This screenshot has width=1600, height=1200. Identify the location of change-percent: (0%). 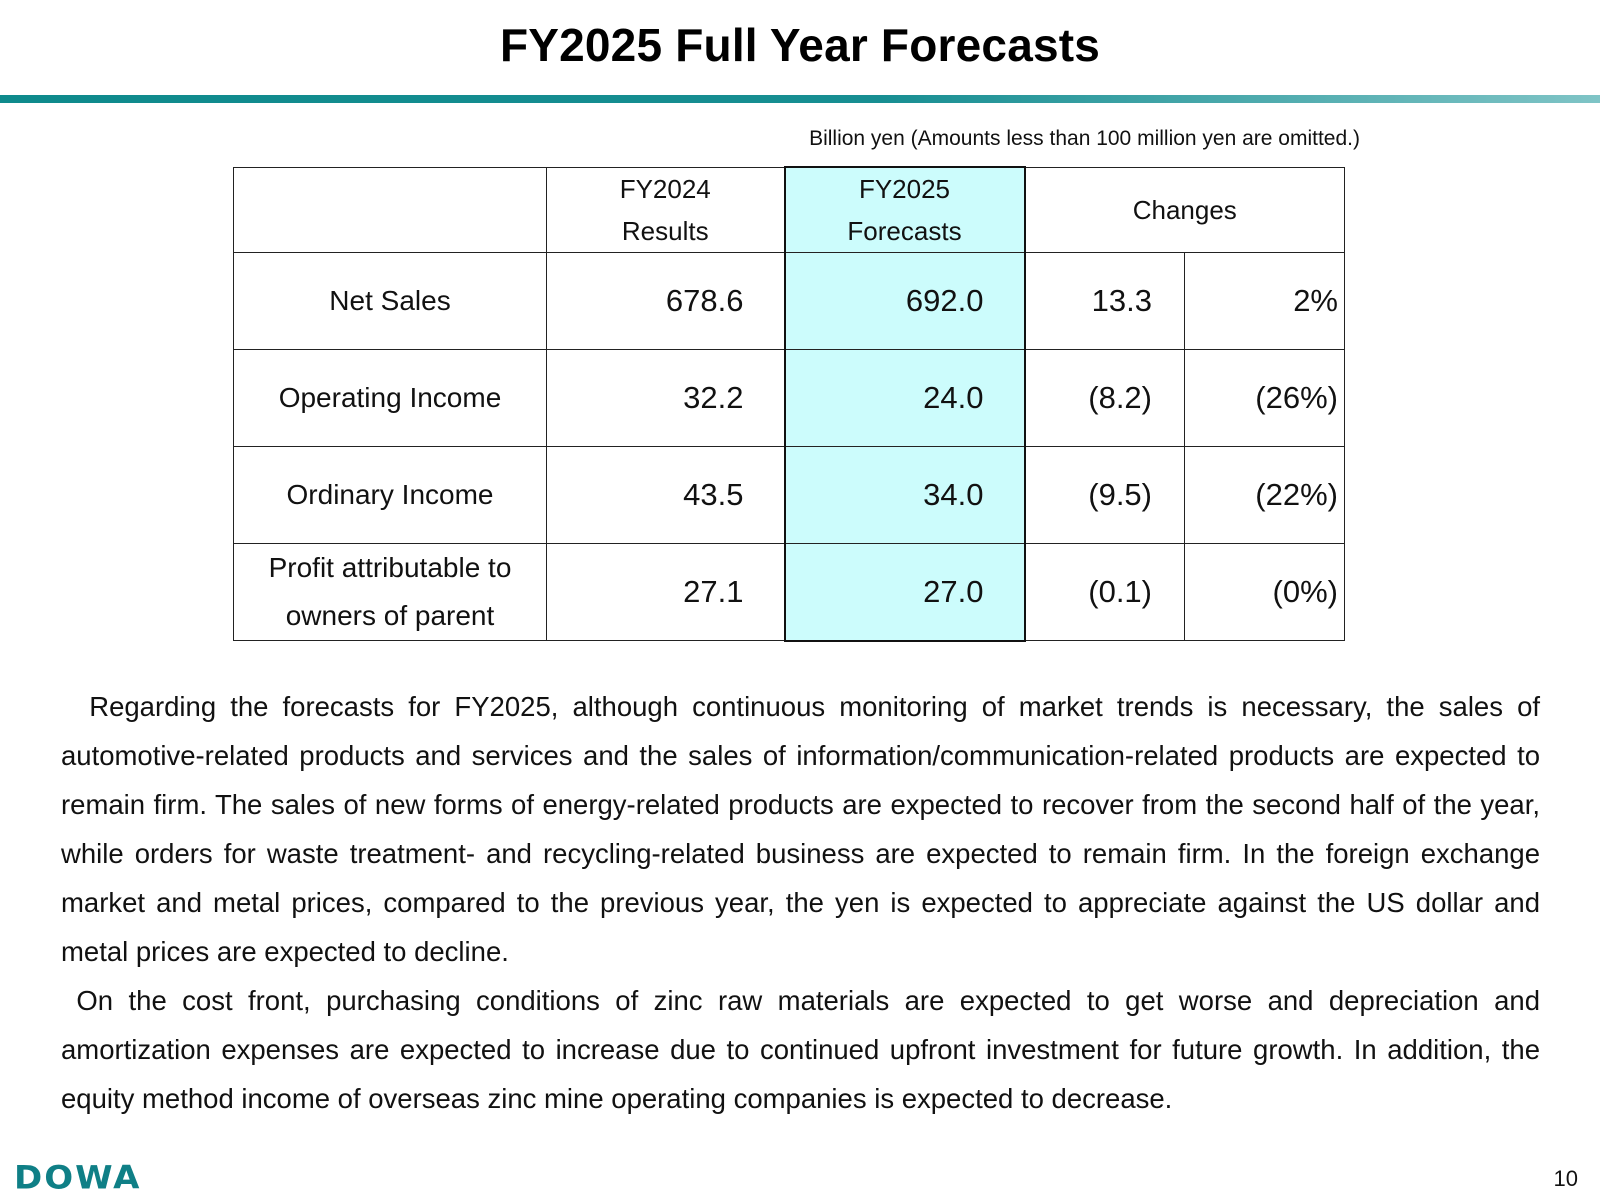
(1264, 592).